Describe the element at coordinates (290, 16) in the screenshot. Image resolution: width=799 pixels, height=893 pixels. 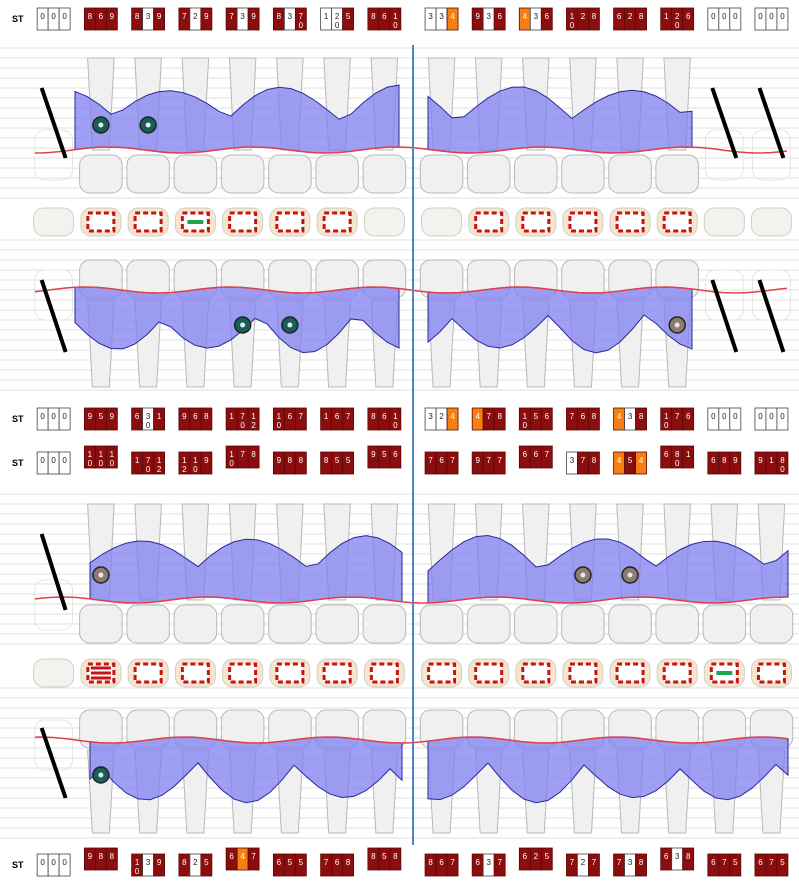
I see `site-value: 3` at that location.